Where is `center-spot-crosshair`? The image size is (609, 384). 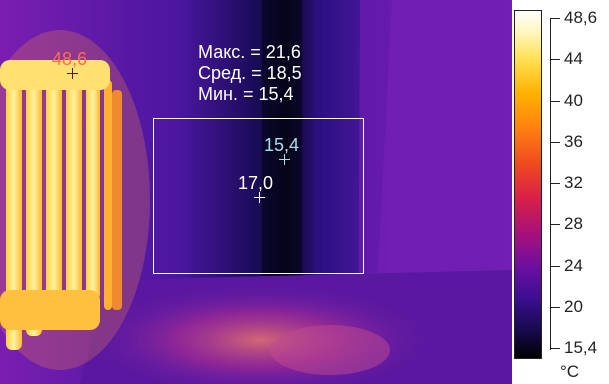 center-spot-crosshair is located at coordinates (259, 197).